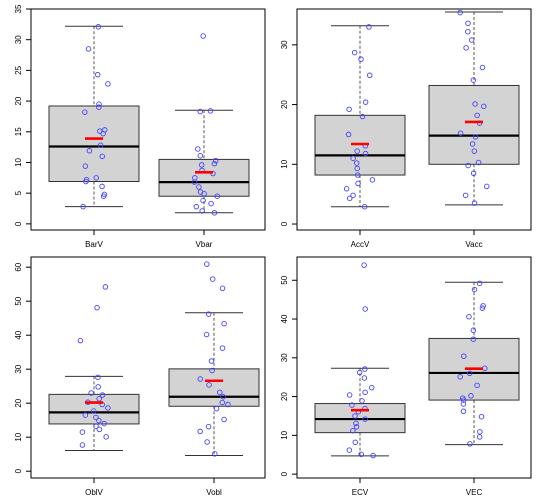  I want to click on box-VEC: VEC, so click(474, 388).